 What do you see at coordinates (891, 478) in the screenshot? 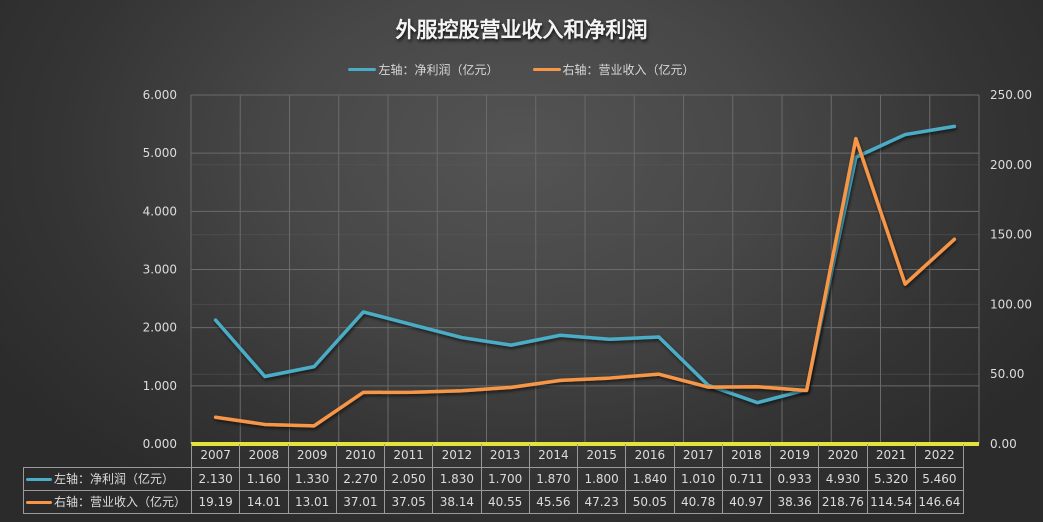
I see `table-cell: 5.320` at bounding box center [891, 478].